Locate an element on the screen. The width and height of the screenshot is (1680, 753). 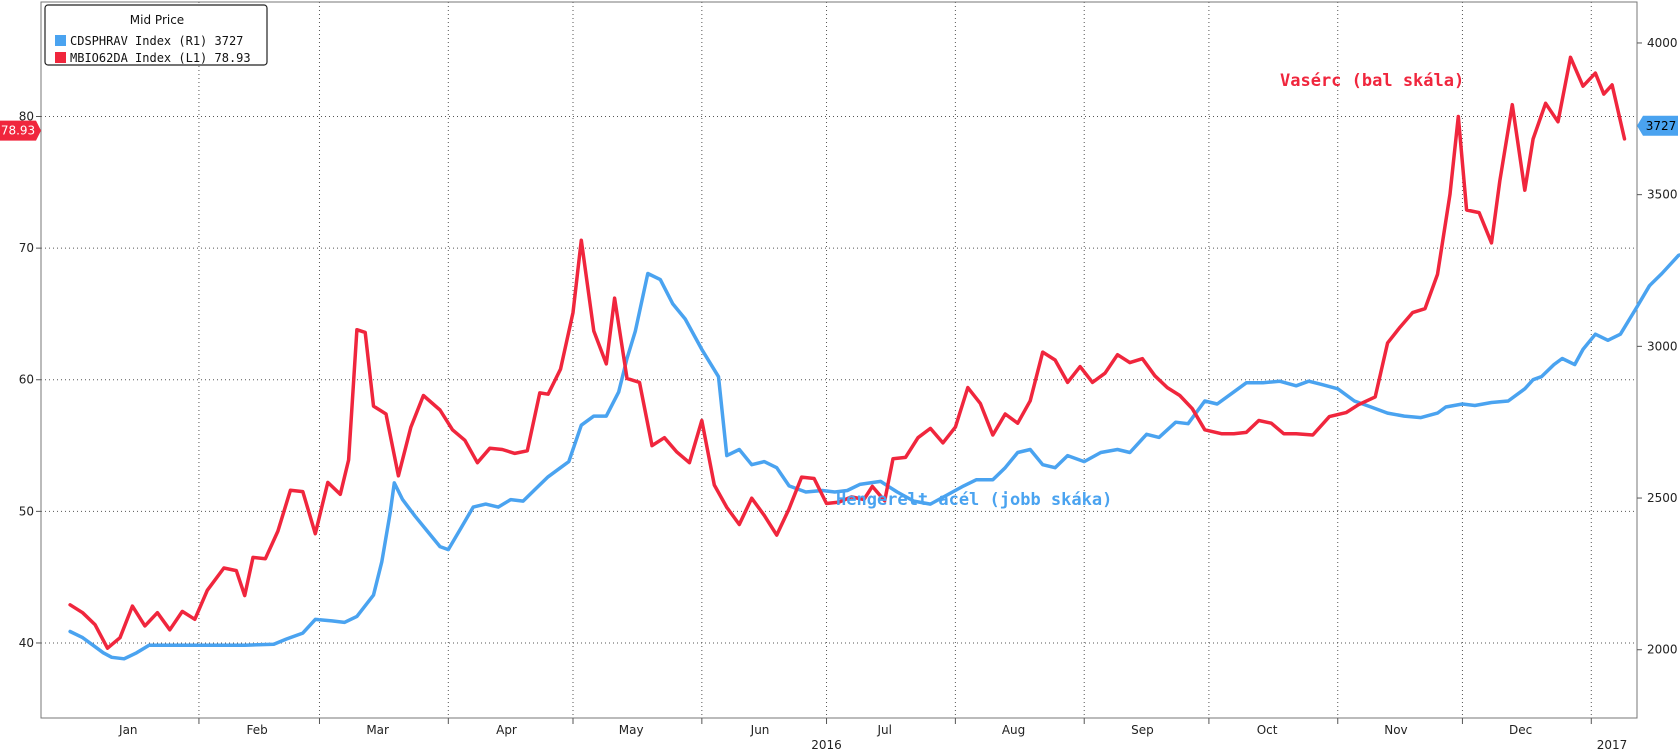
x-tick-label: Feb is located at coordinates (257, 730).